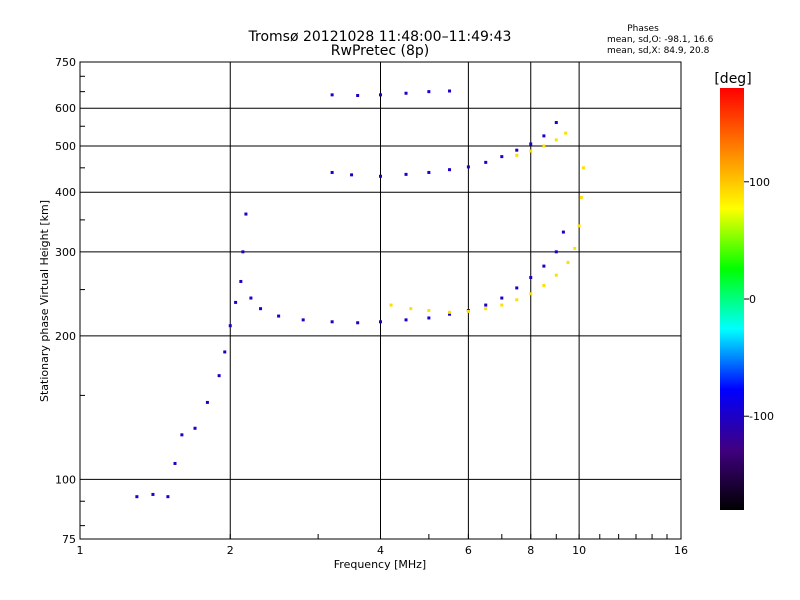  What do you see at coordinates (380, 550) in the screenshot?
I see `x-tick-label: 4` at bounding box center [380, 550].